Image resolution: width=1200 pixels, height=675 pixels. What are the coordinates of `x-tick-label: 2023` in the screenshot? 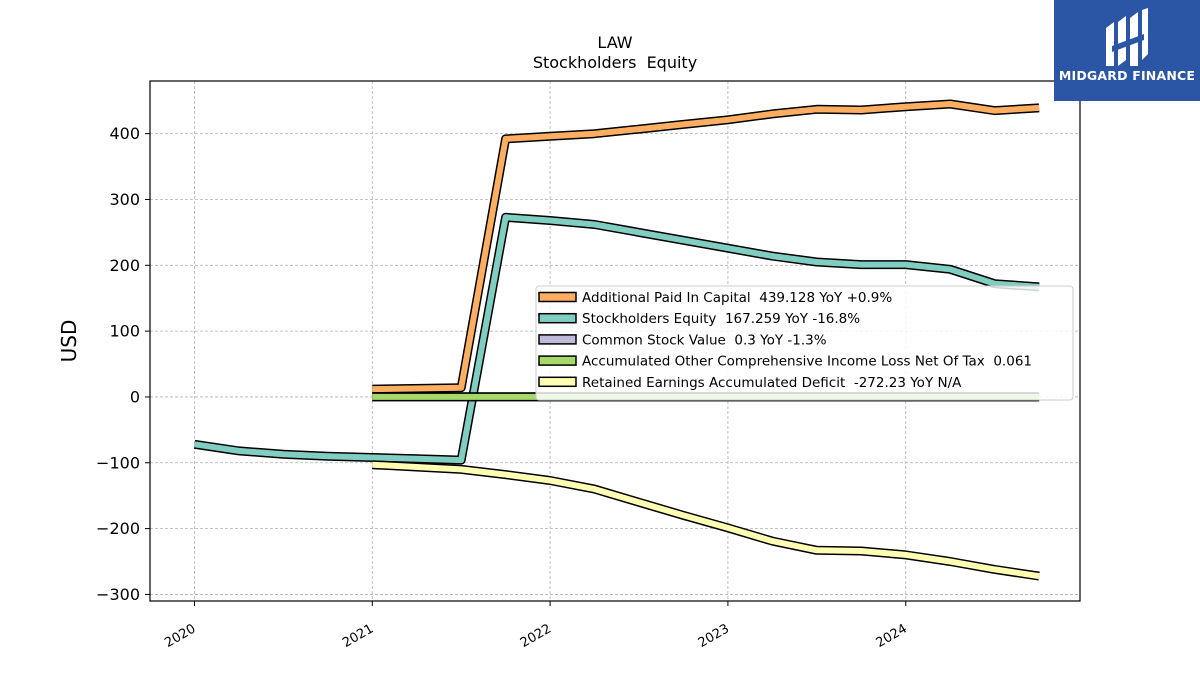 It's located at (714, 636).